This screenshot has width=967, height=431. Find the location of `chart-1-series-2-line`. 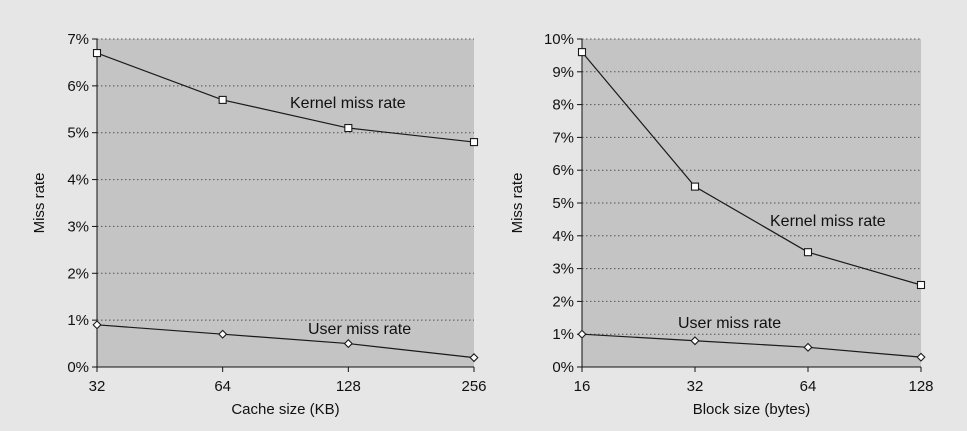

chart-1-series-2-line is located at coordinates (285, 341).